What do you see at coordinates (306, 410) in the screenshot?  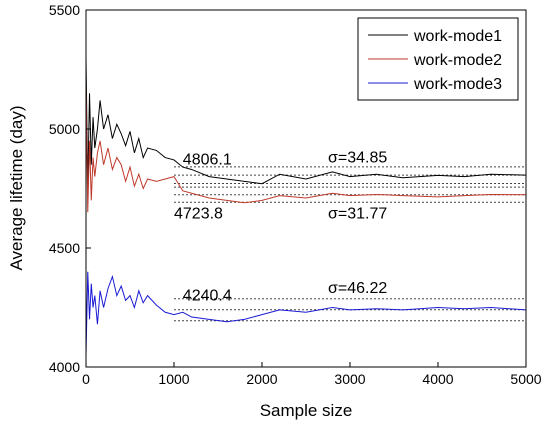 I see `x-axis-title: Sample size` at bounding box center [306, 410].